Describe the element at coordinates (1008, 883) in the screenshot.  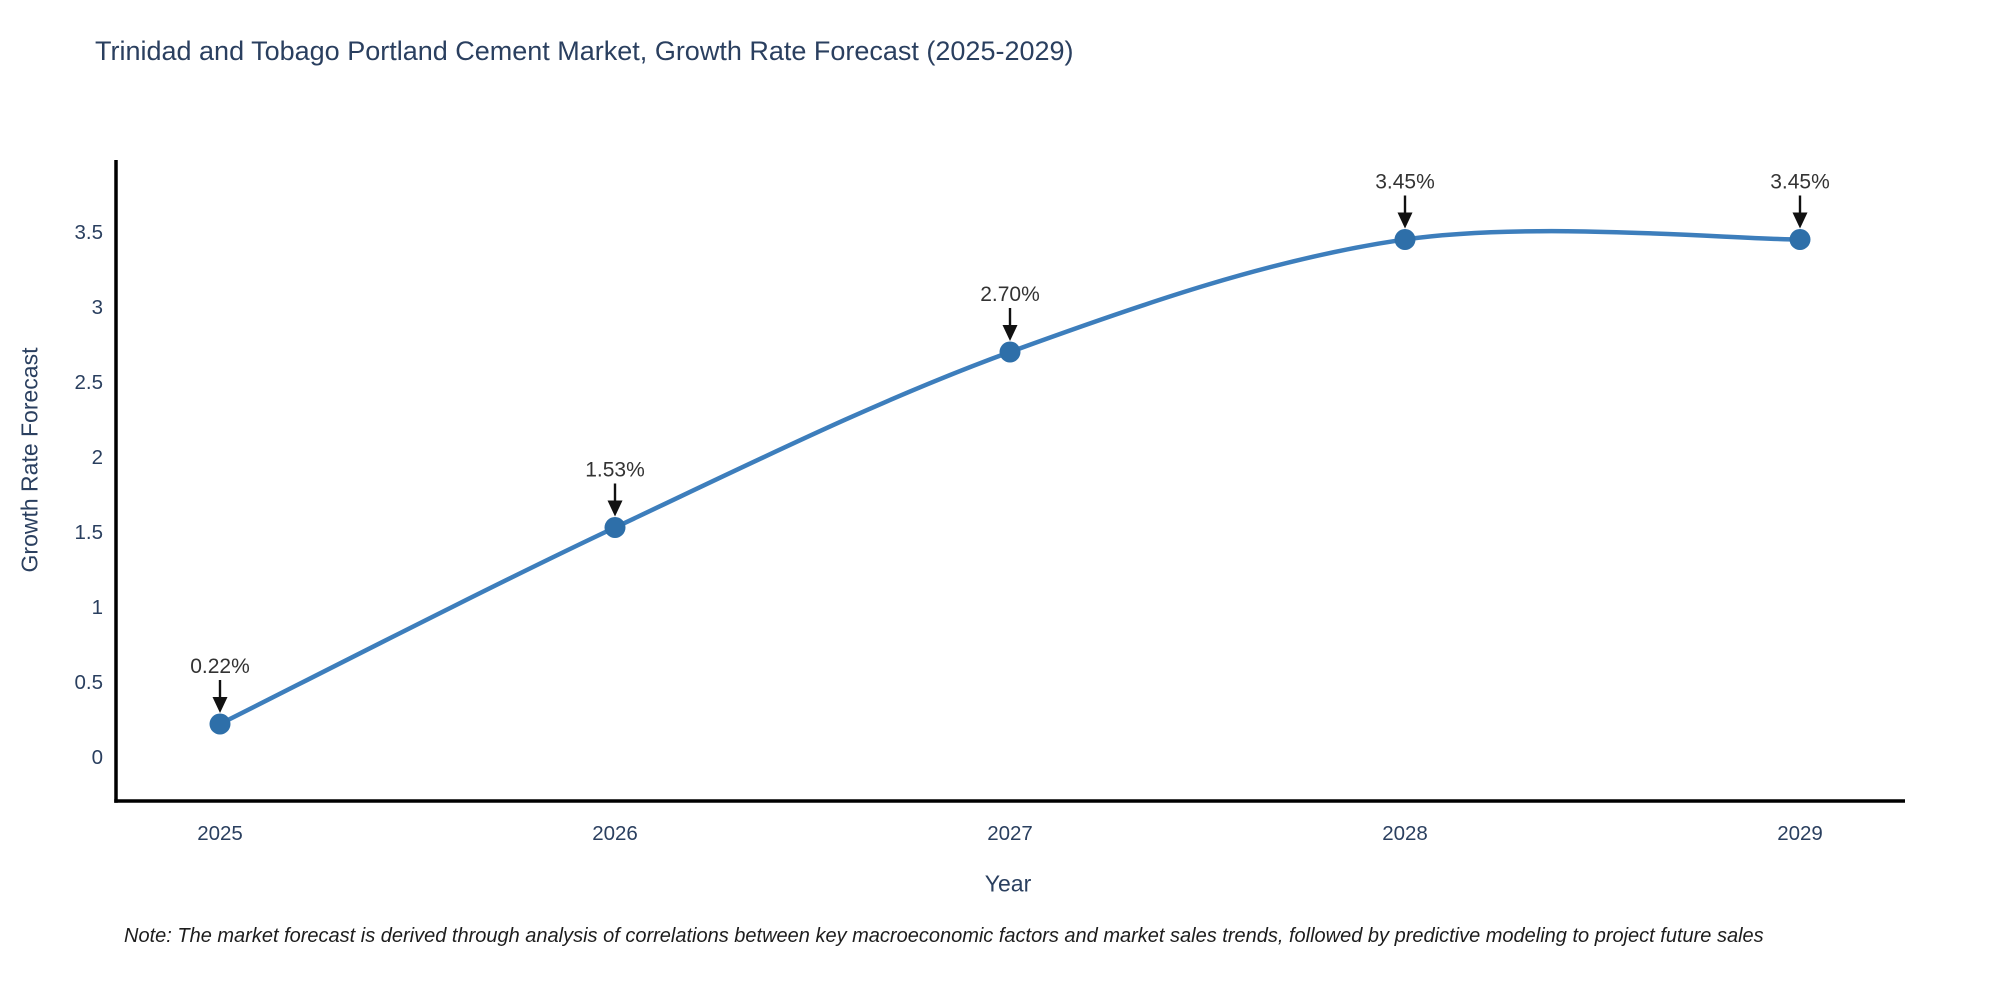
I see `x-axis-title: Year` at that location.